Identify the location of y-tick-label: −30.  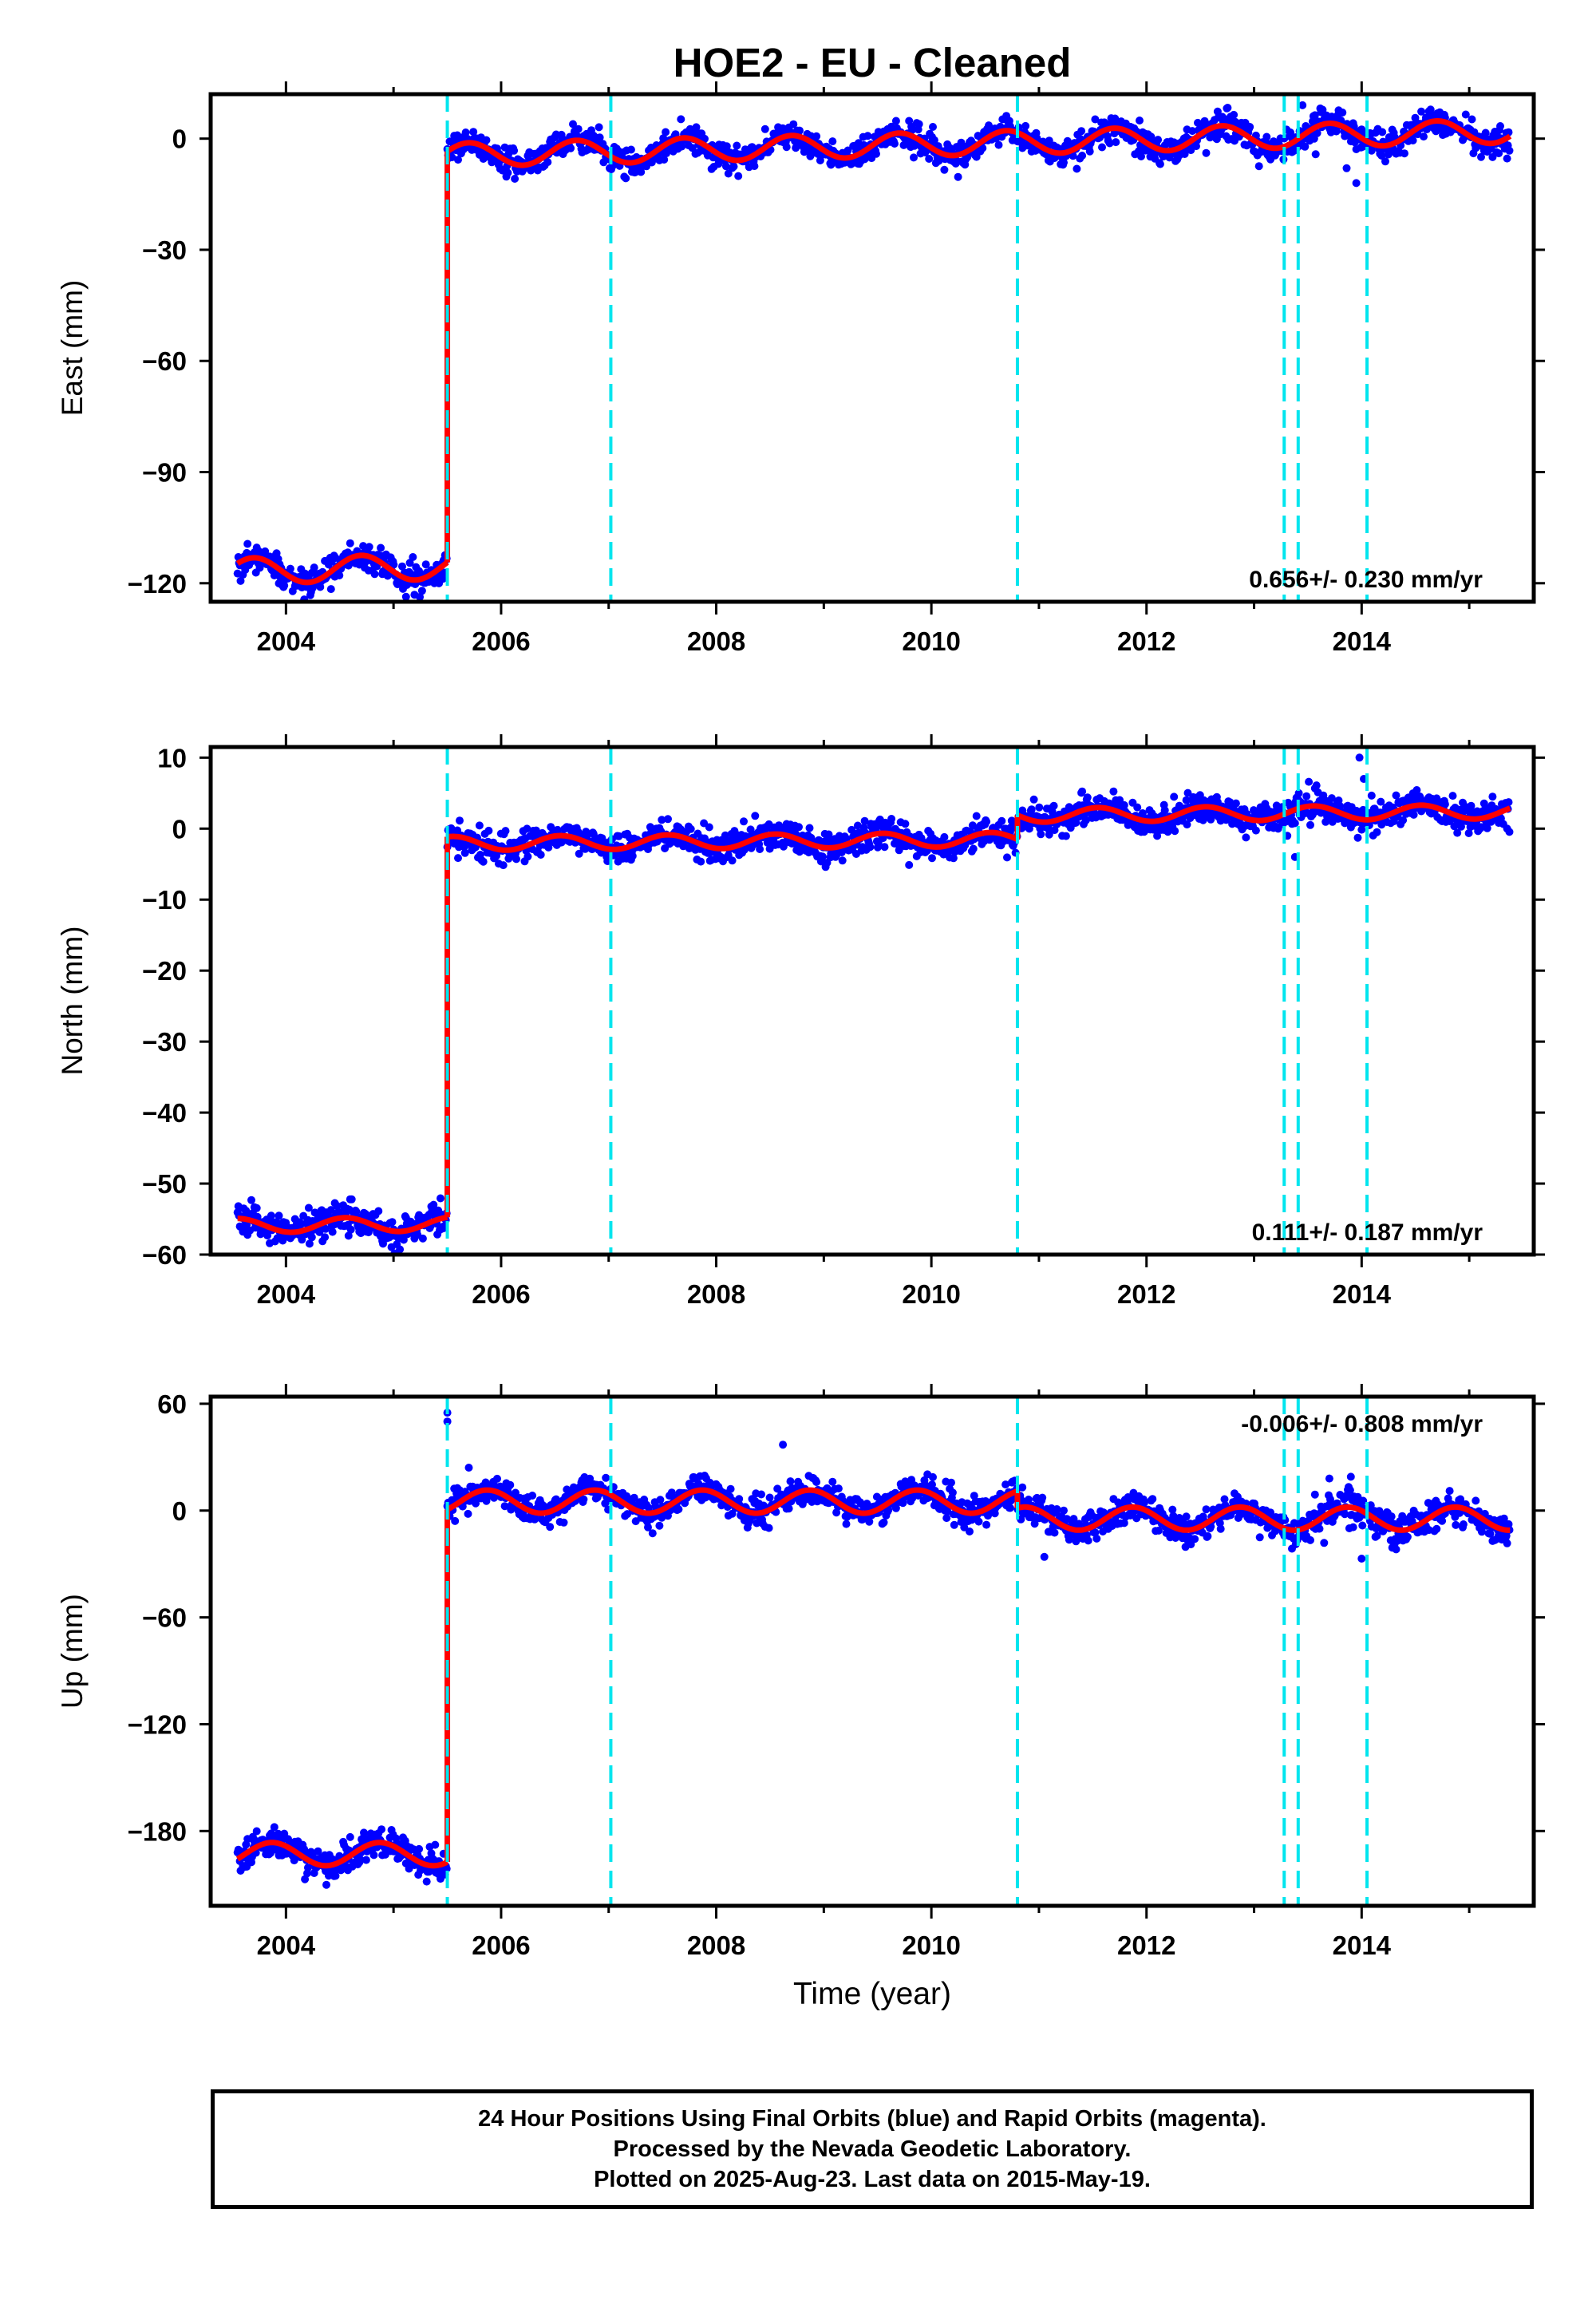
(164, 1042).